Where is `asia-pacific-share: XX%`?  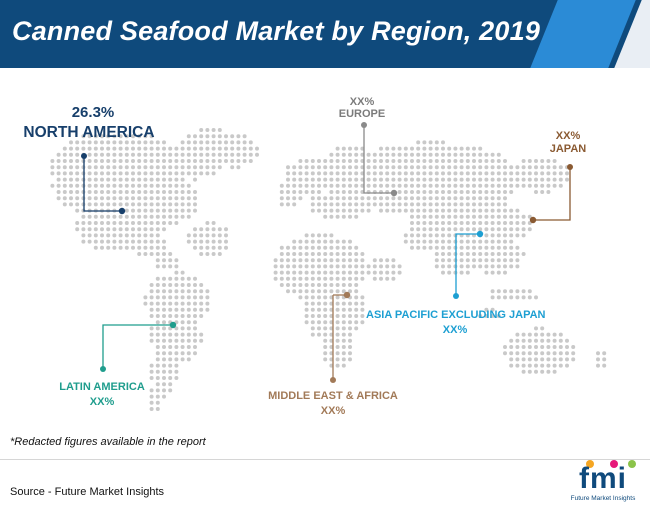 asia-pacific-share: XX% is located at coordinates (455, 330).